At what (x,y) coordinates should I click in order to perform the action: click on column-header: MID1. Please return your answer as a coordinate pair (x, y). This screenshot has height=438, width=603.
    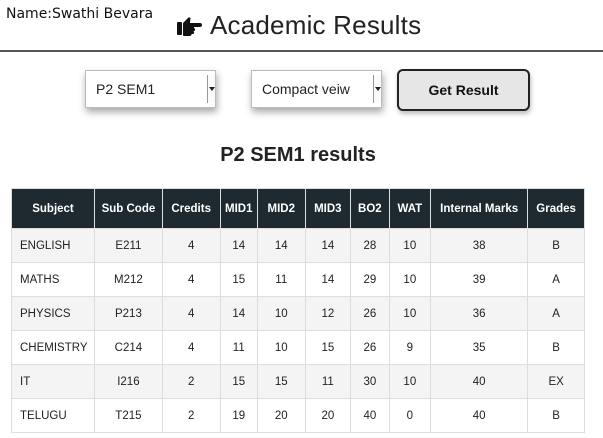
    Looking at the image, I should click on (238, 208).